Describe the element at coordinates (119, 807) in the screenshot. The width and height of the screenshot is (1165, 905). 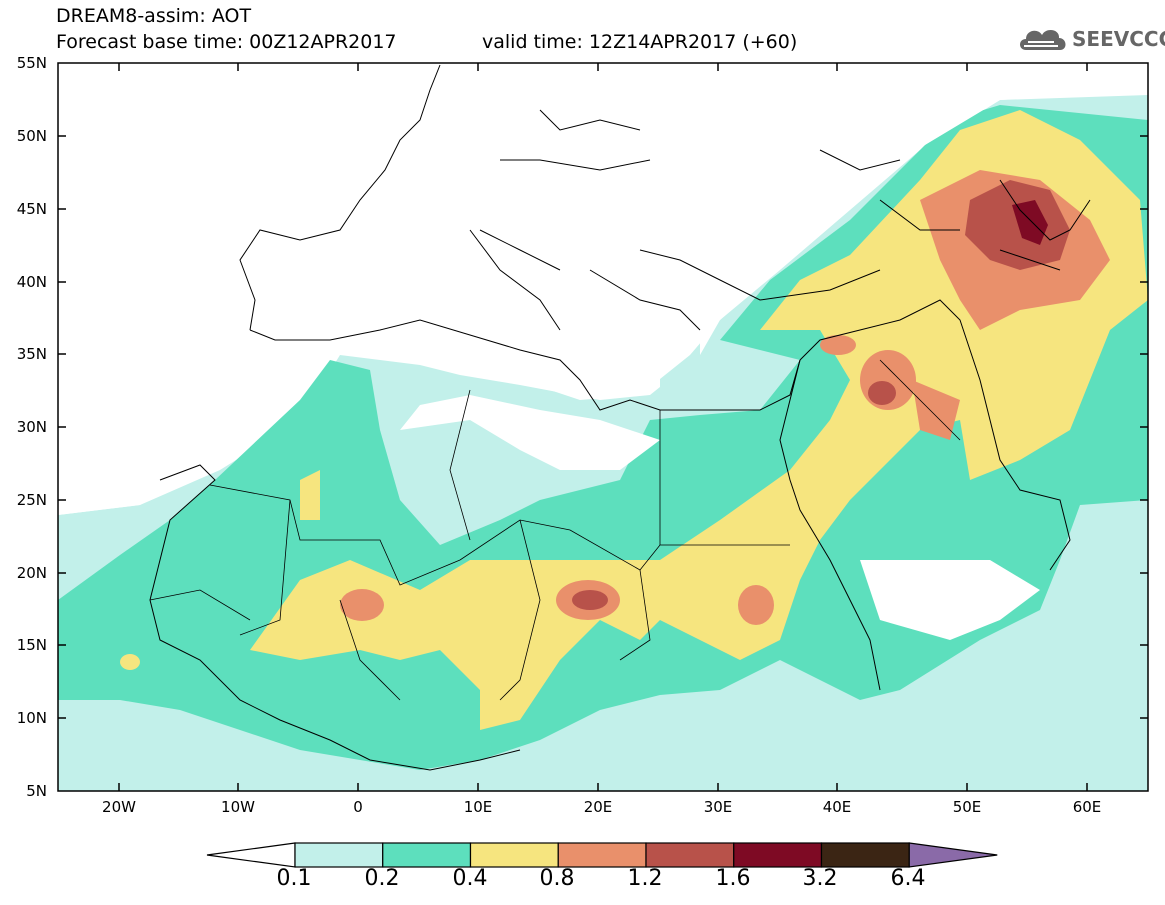
I see `lon-label: 20W` at that location.